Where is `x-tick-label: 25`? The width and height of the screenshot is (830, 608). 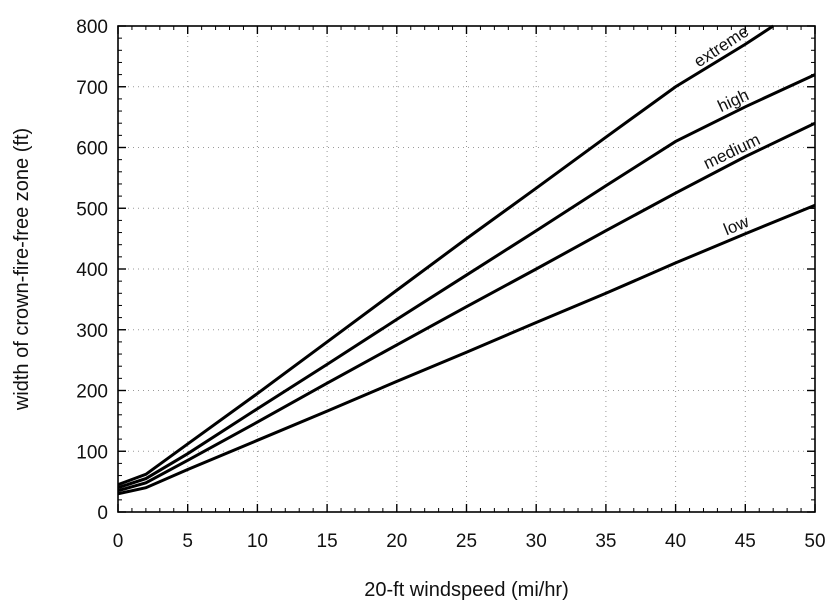 x-tick-label: 25 is located at coordinates (466, 541).